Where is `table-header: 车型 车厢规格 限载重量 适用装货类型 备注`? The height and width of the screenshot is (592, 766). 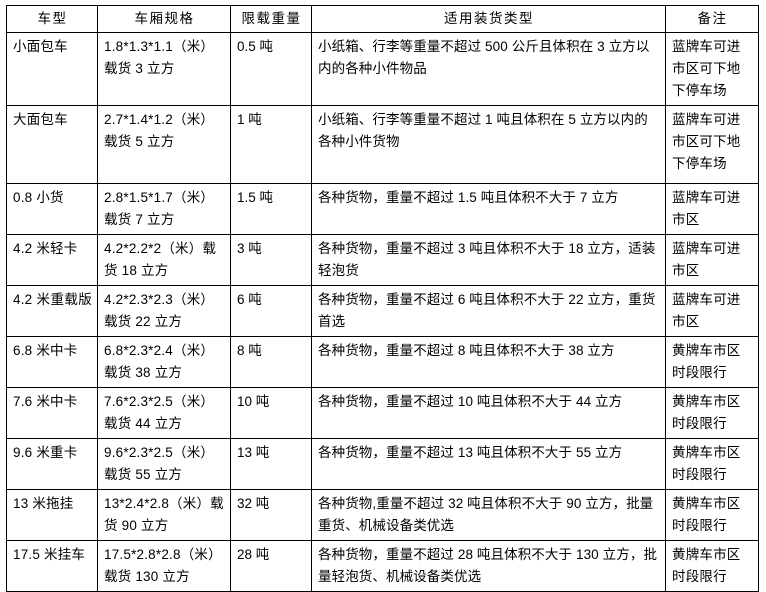 table-header: 车型 车厢规格 限载重量 适用装货类型 备注 is located at coordinates (382, 19).